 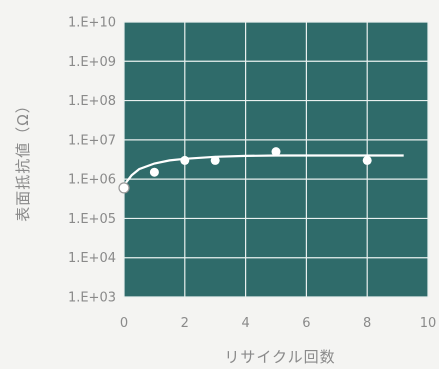 I want to click on x-tick-label: 0, so click(x=124, y=323).